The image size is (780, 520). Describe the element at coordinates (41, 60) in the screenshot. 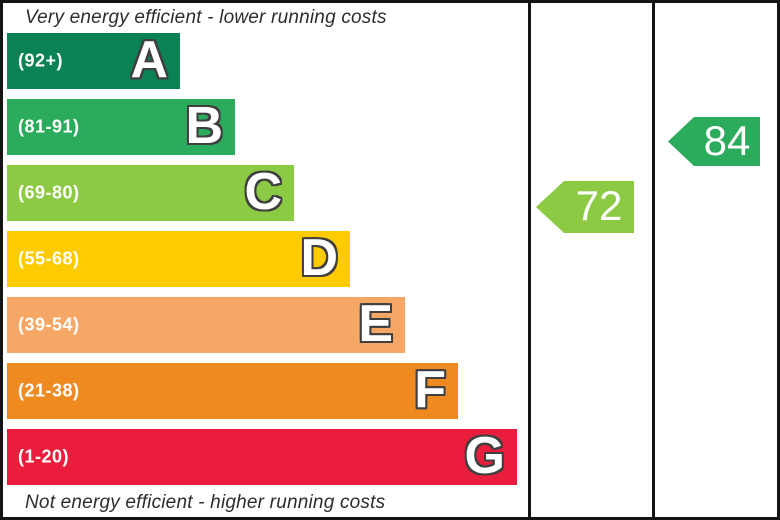

I see `band-range-label: (92+)` at that location.